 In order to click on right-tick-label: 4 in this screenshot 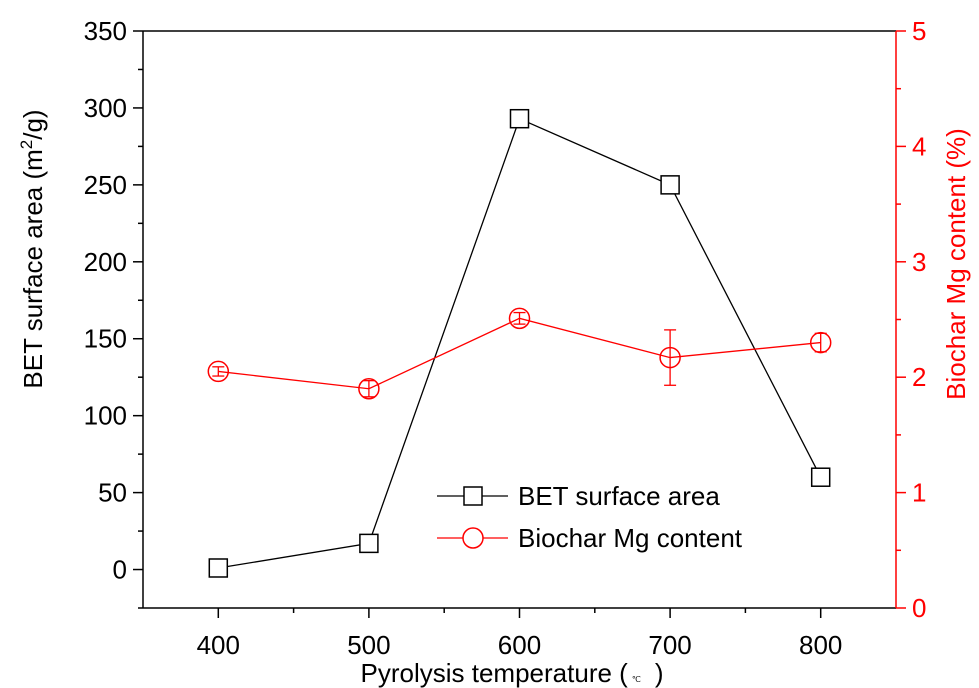, I will do `click(919, 146)`.